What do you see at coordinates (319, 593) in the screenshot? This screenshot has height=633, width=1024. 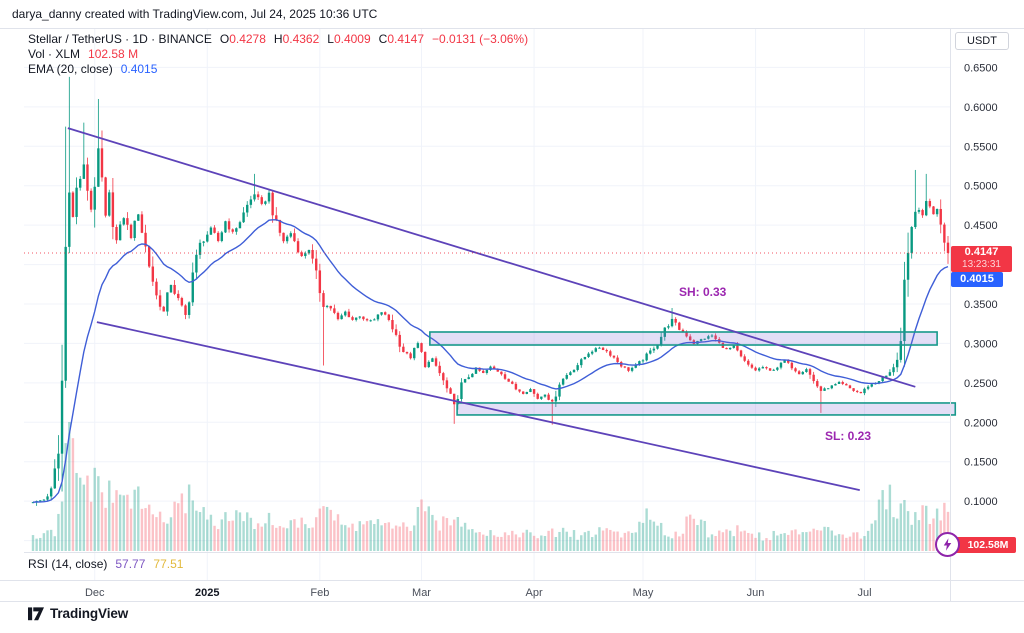 I see `time-tick-label: Feb` at bounding box center [319, 593].